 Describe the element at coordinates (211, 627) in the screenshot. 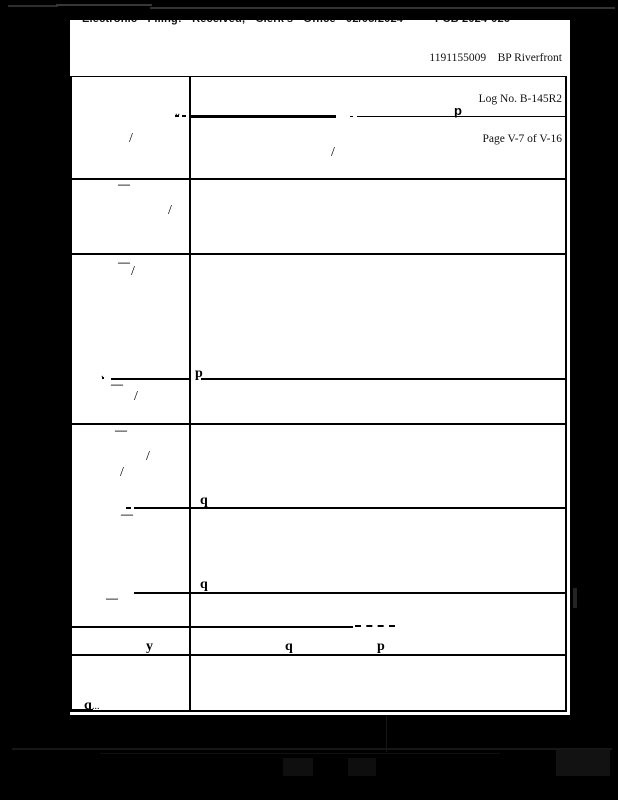

I see `row5-border-solid` at that location.